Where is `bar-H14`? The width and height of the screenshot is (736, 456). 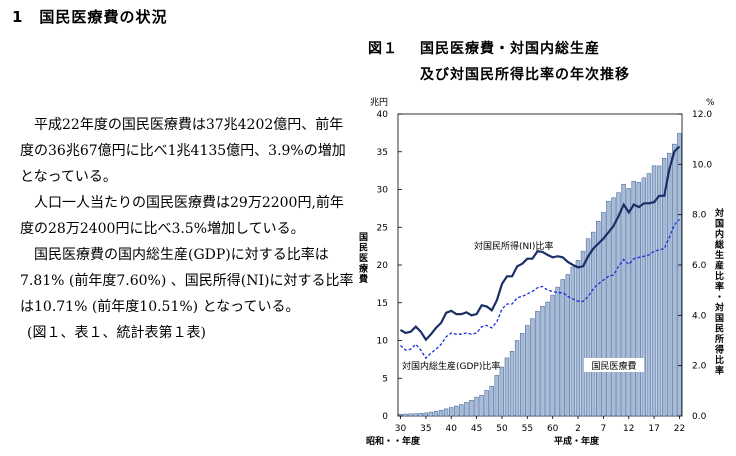 bar-H14 is located at coordinates (638, 299).